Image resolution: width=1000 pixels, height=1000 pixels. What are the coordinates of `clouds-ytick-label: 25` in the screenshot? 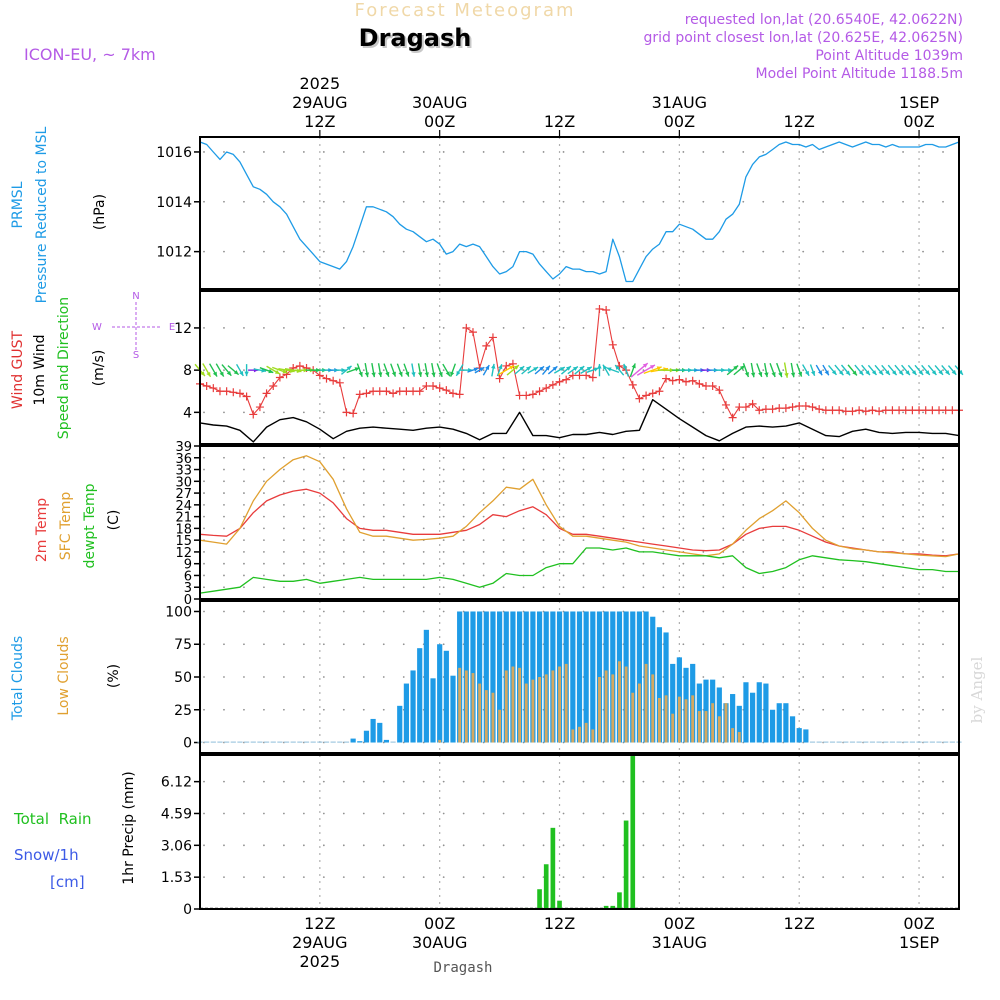 It's located at (183, 711).